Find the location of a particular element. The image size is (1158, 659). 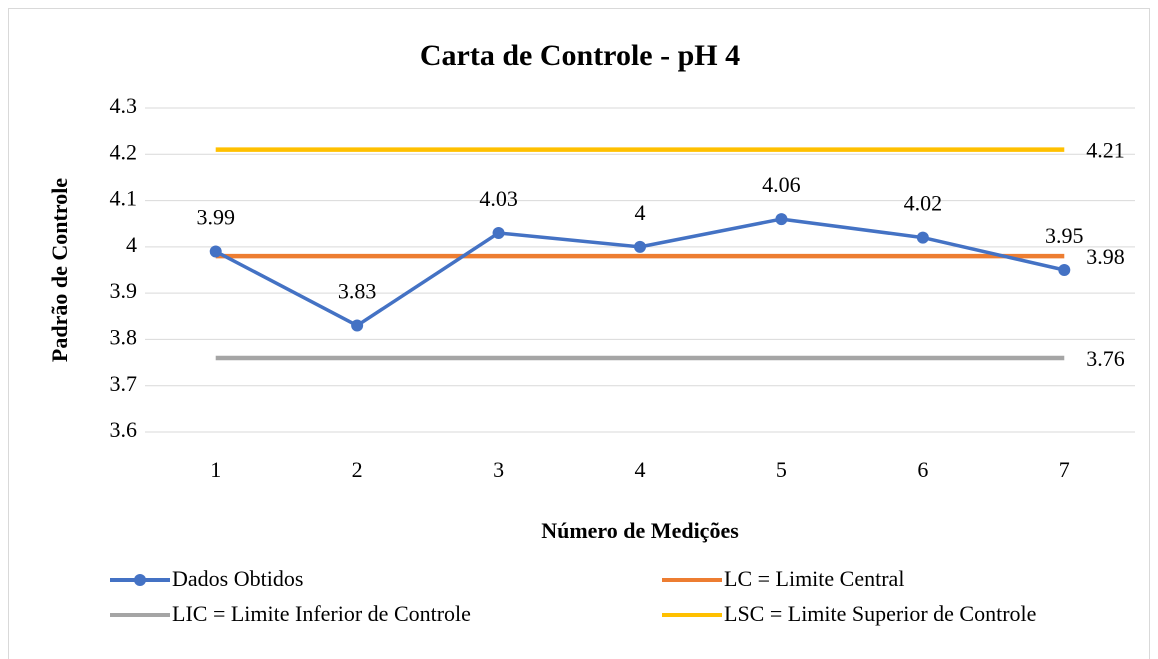

x-axis-title: Número de Medições is located at coordinates (640, 530).